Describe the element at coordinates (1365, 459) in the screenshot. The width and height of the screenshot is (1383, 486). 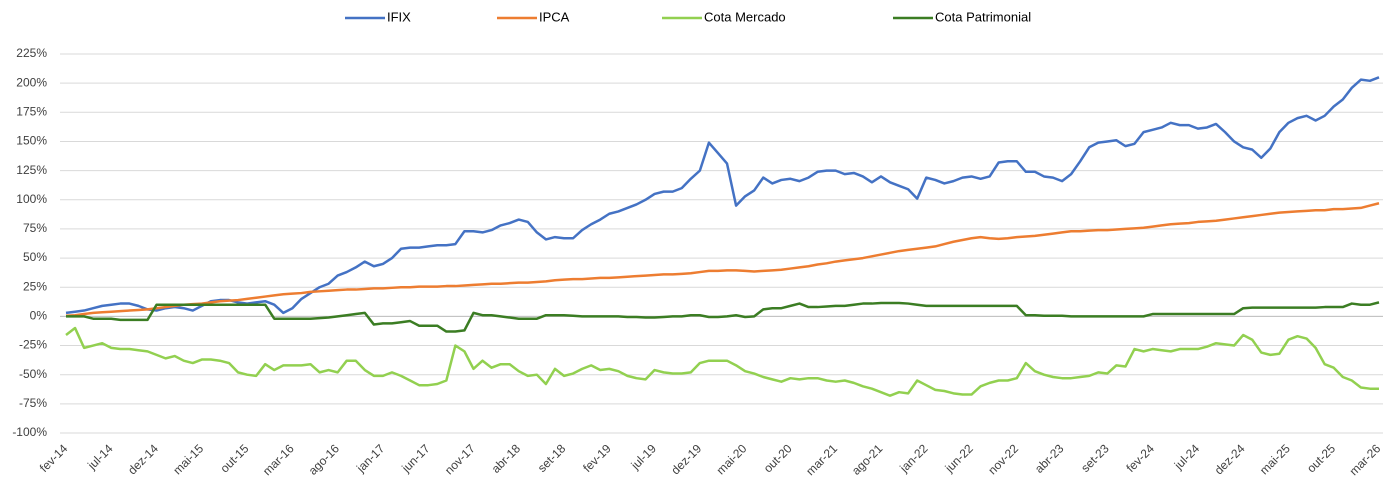
I see `x-tick-label: mar-26` at that location.